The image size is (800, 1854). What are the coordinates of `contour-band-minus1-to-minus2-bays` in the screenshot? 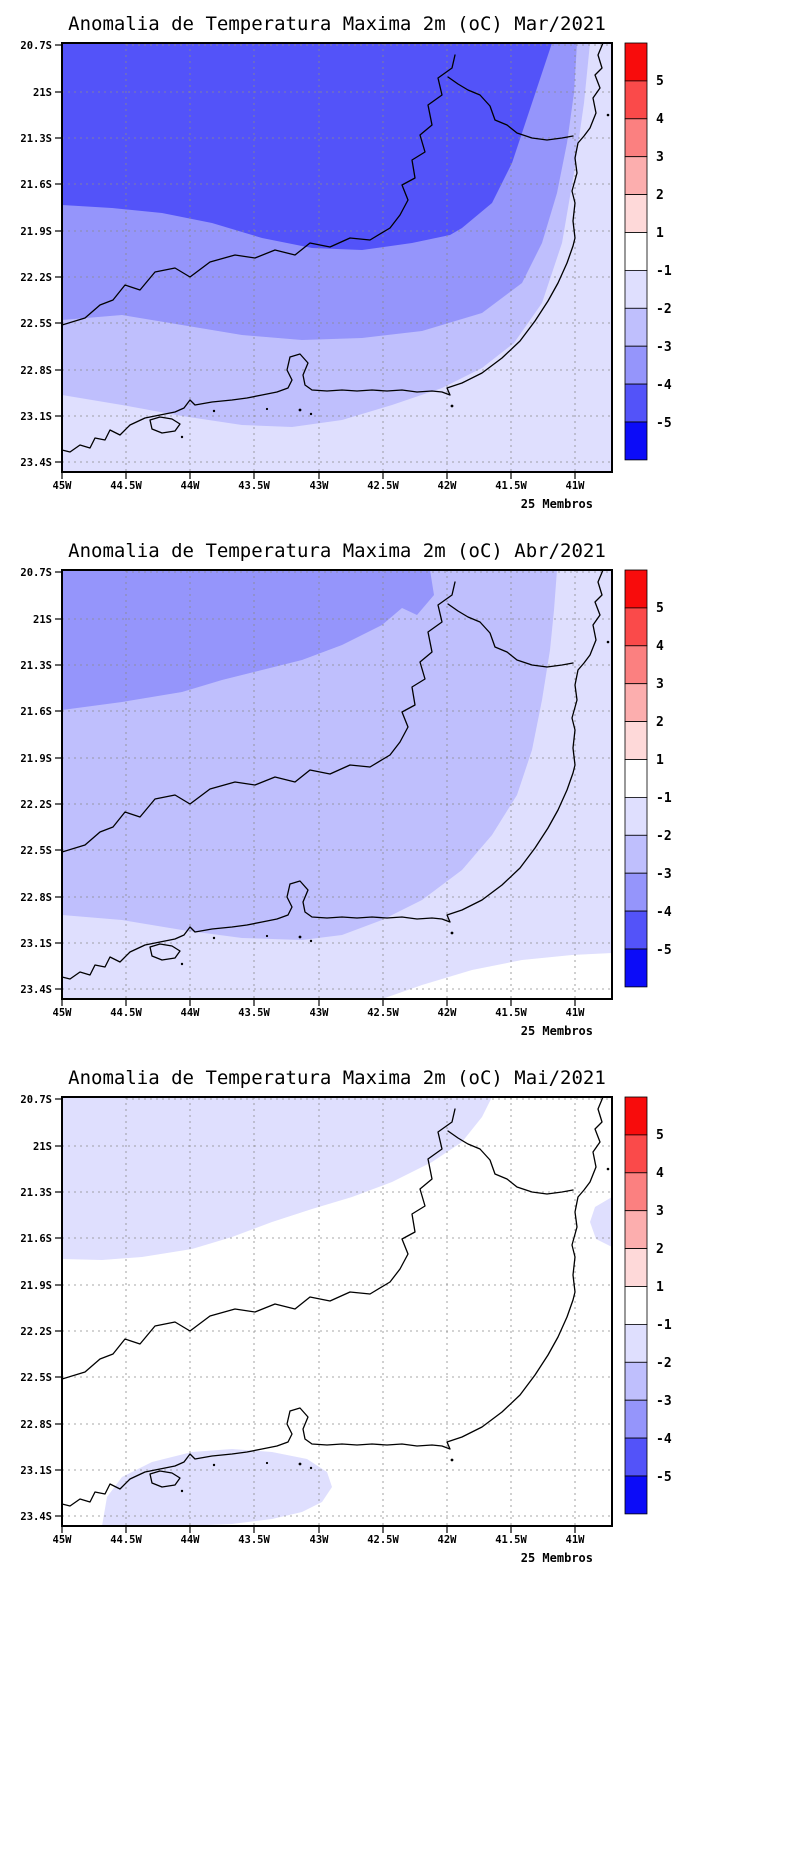 It's located at (217, 1487).